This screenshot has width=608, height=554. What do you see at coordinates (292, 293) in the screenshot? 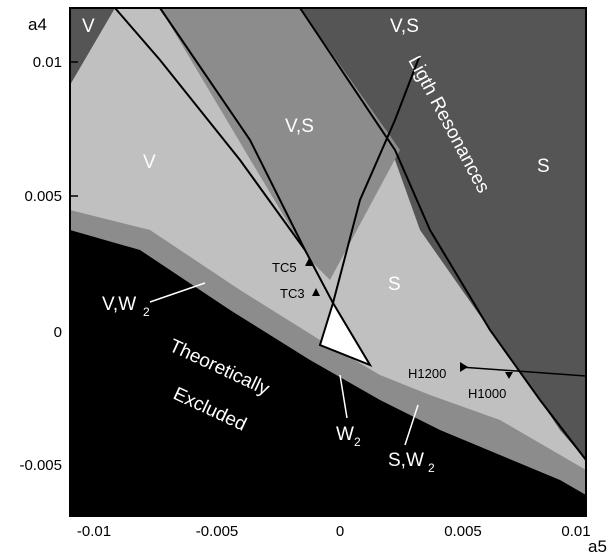
I see `annotation-tc3: TC3` at bounding box center [292, 293].